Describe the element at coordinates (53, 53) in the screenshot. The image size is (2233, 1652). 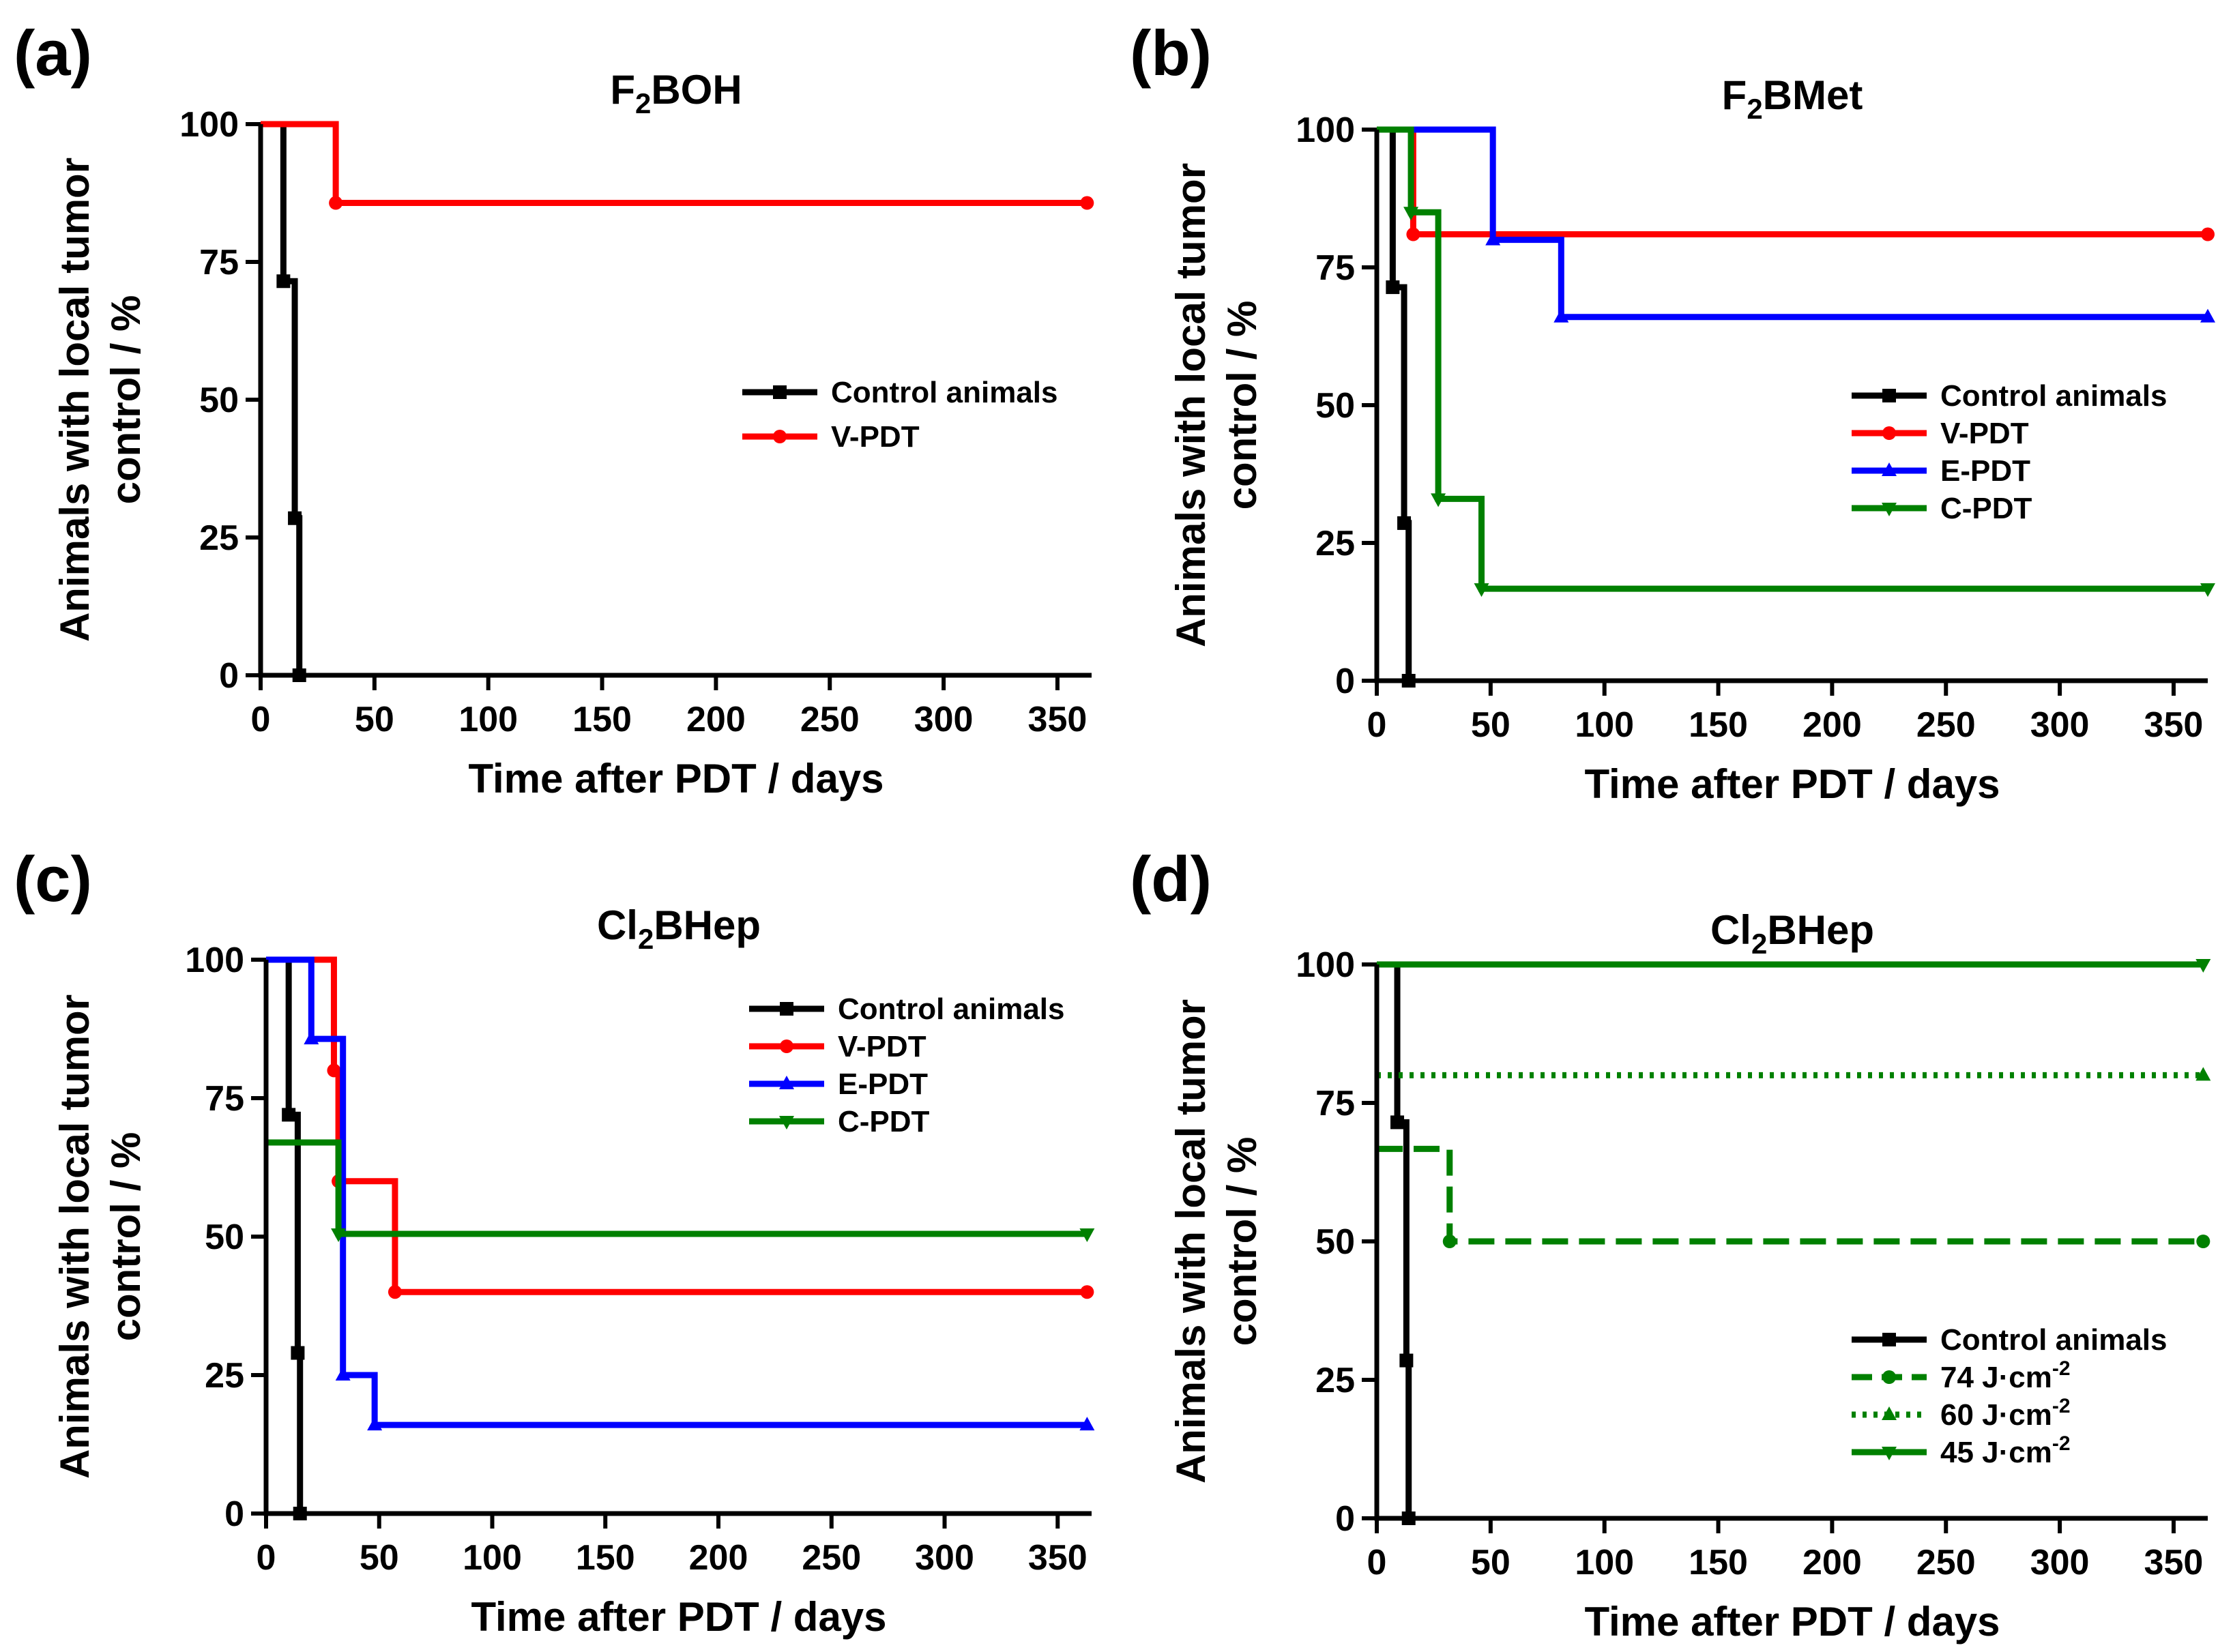
I see `panel-label: (a)` at that location.